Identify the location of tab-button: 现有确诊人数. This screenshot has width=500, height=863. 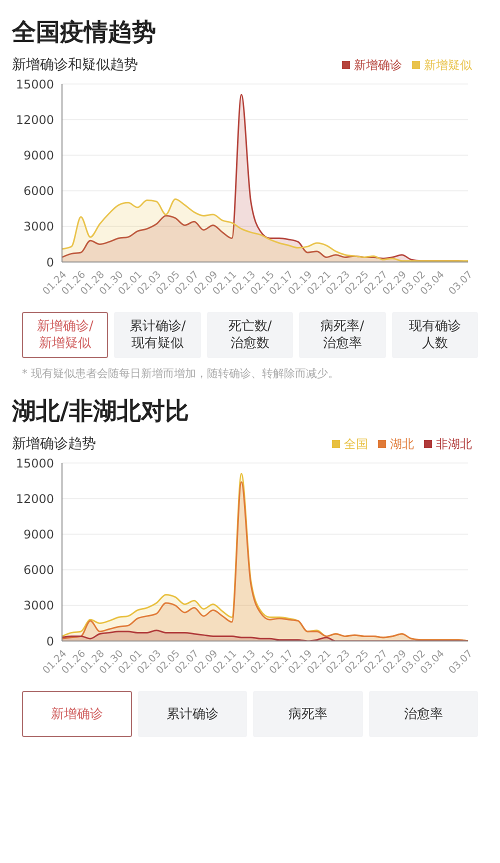
(435, 335).